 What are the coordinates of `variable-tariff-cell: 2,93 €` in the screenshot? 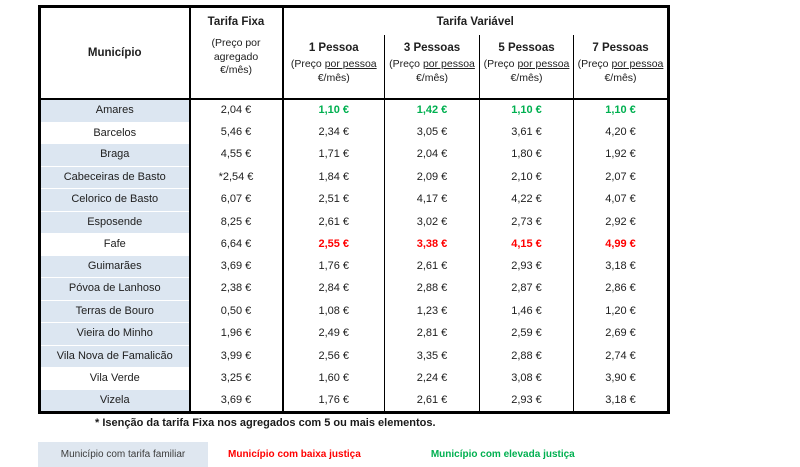 It's located at (526, 401).